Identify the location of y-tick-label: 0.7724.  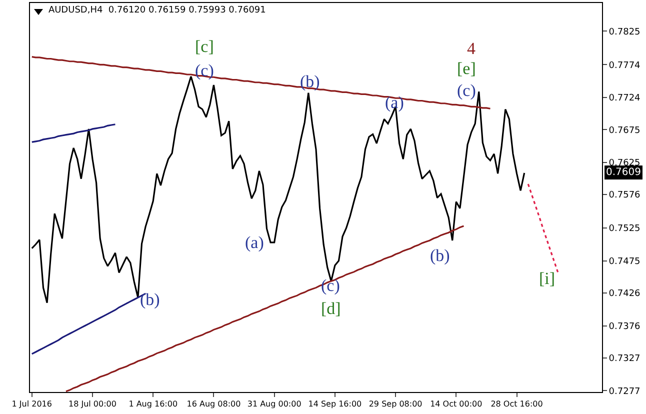
(624, 99).